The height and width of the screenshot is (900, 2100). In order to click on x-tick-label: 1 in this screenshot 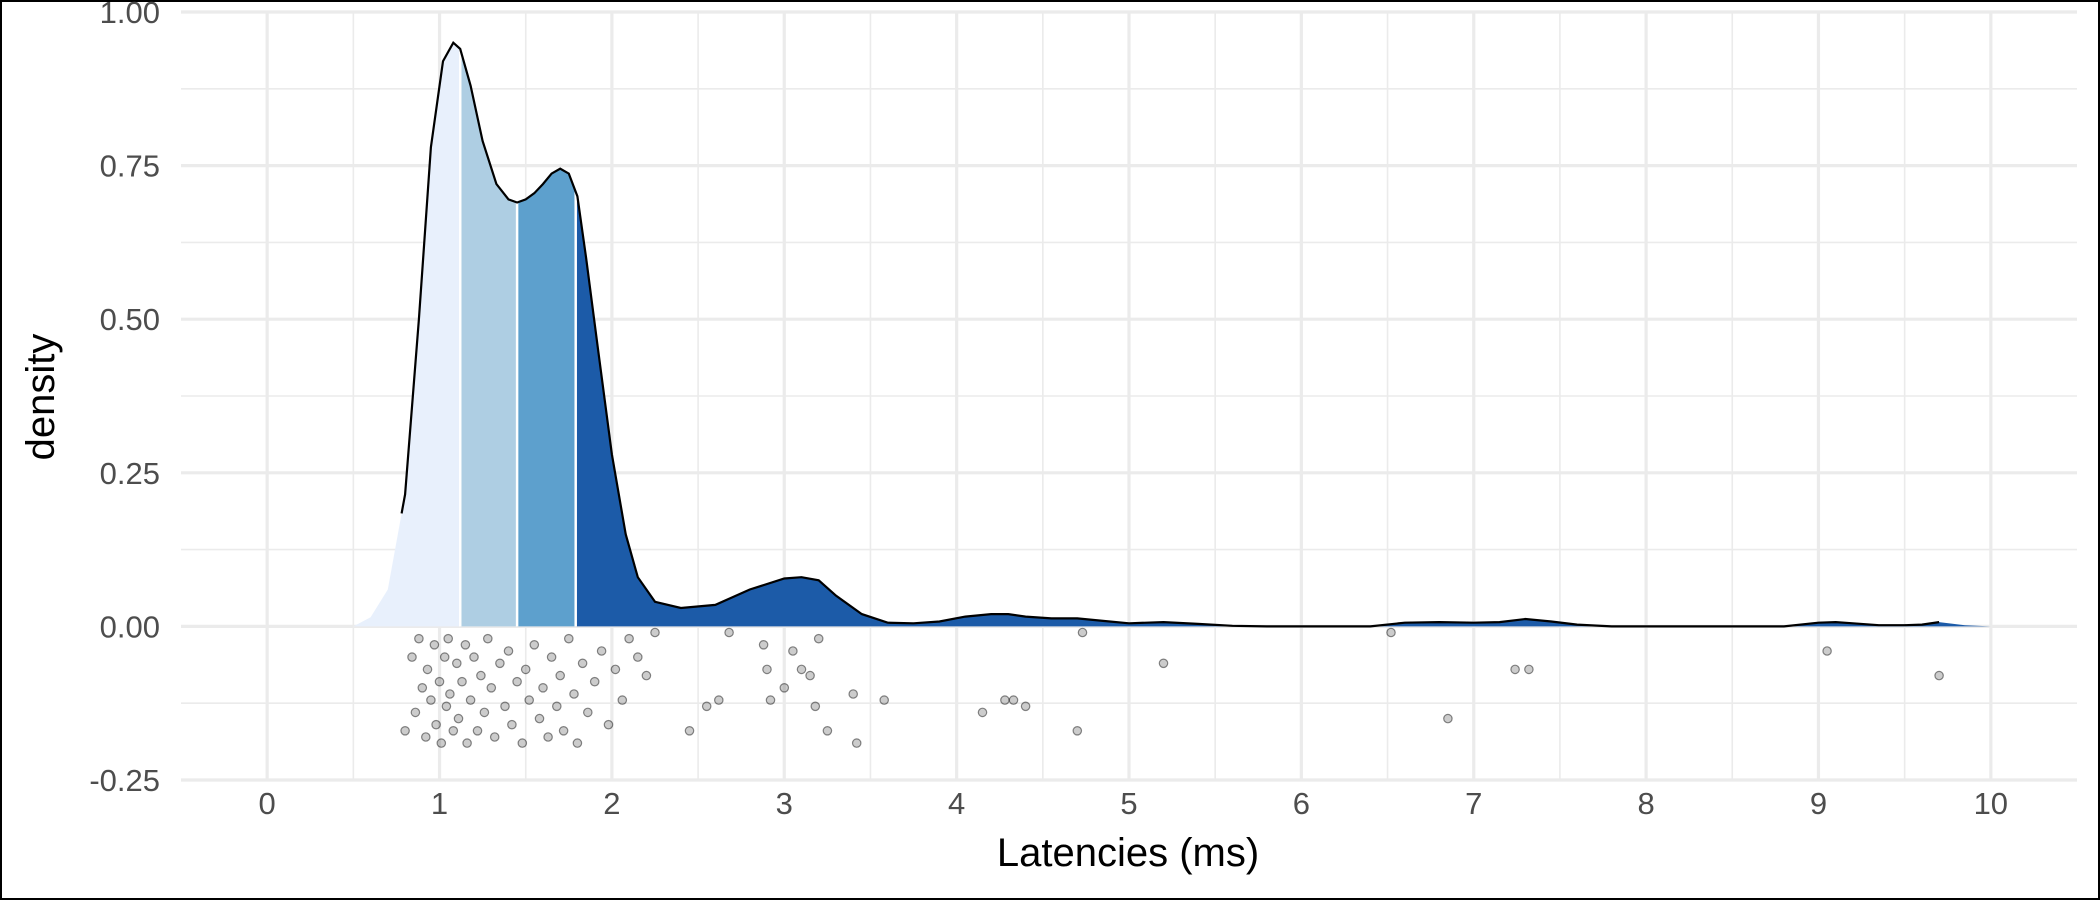, I will do `click(439, 803)`.